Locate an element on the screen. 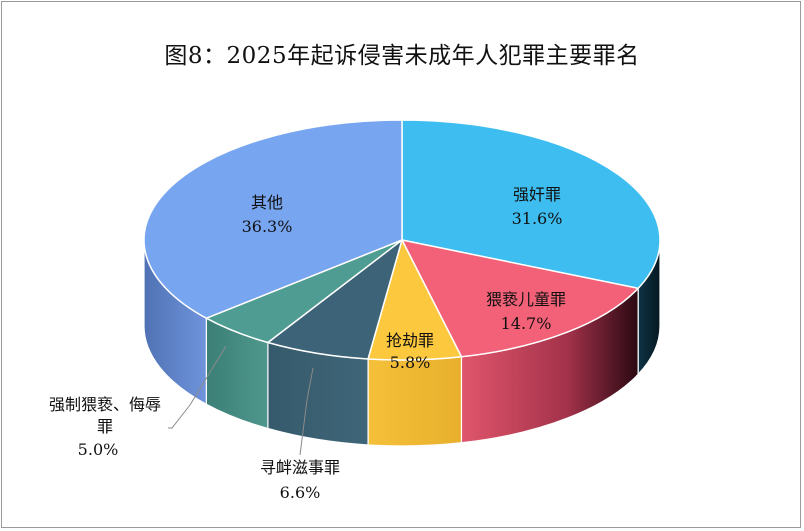  label-qiangzhi-name-line1: 强制猥亵、侮辱 is located at coordinates (105, 404).